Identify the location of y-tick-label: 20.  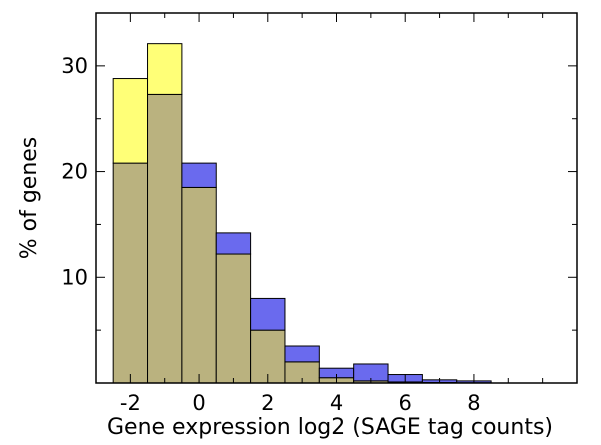
(74, 172).